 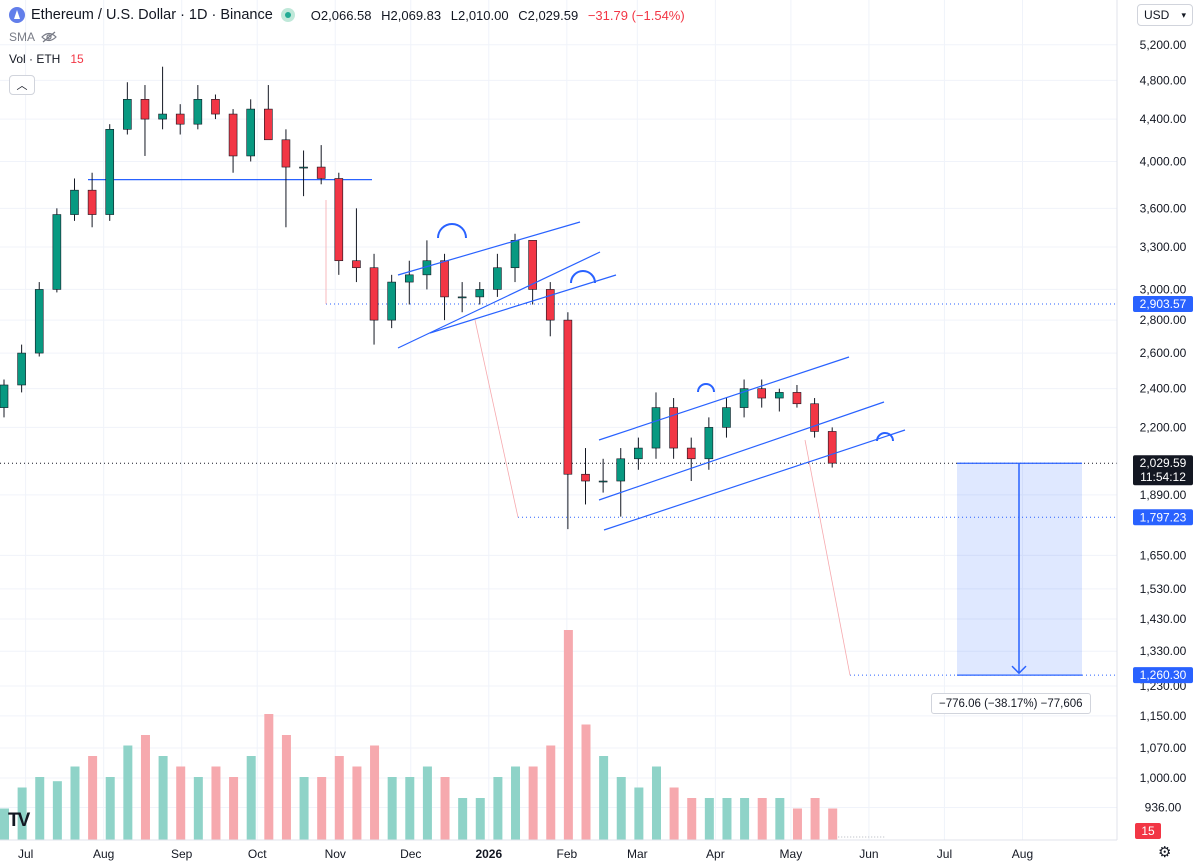 What do you see at coordinates (1163, 289) in the screenshot?
I see `price-tick-label: 3,000.00` at bounding box center [1163, 289].